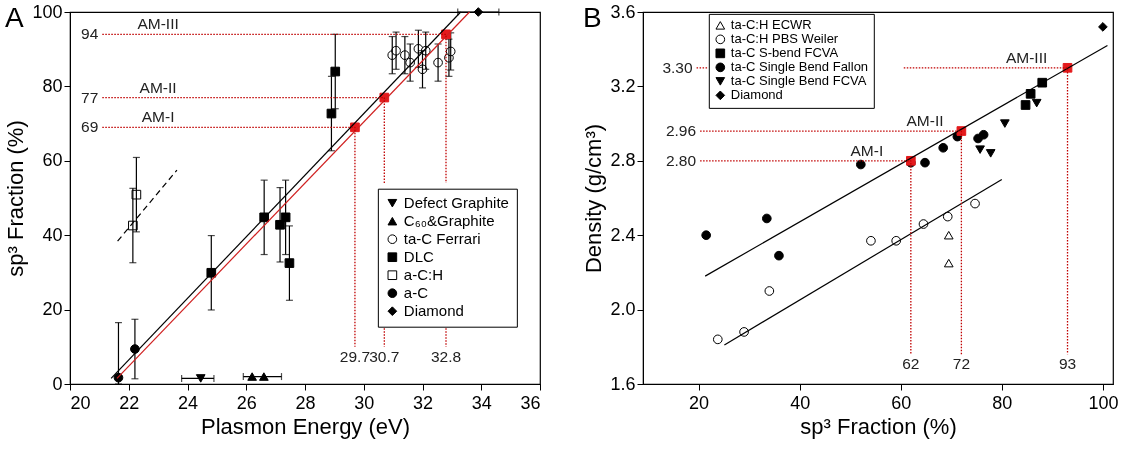  I want to click on legend-label: ta-C:H ECWR, so click(771, 25).